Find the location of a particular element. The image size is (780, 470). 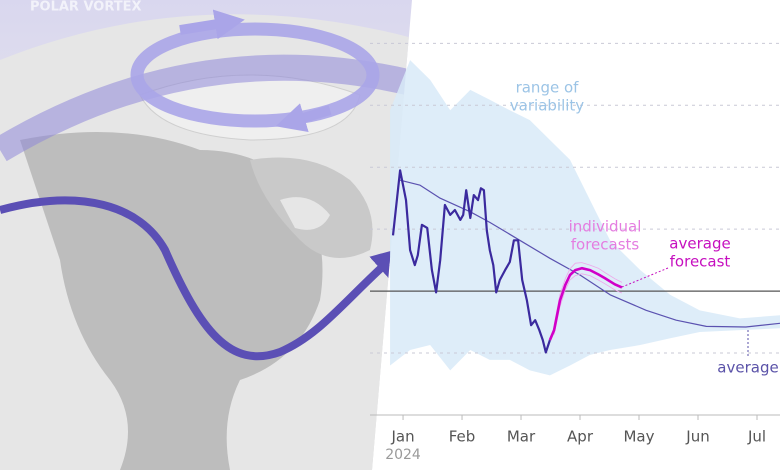

illustration-label: POLAR VORTEX is located at coordinates (86, 7).